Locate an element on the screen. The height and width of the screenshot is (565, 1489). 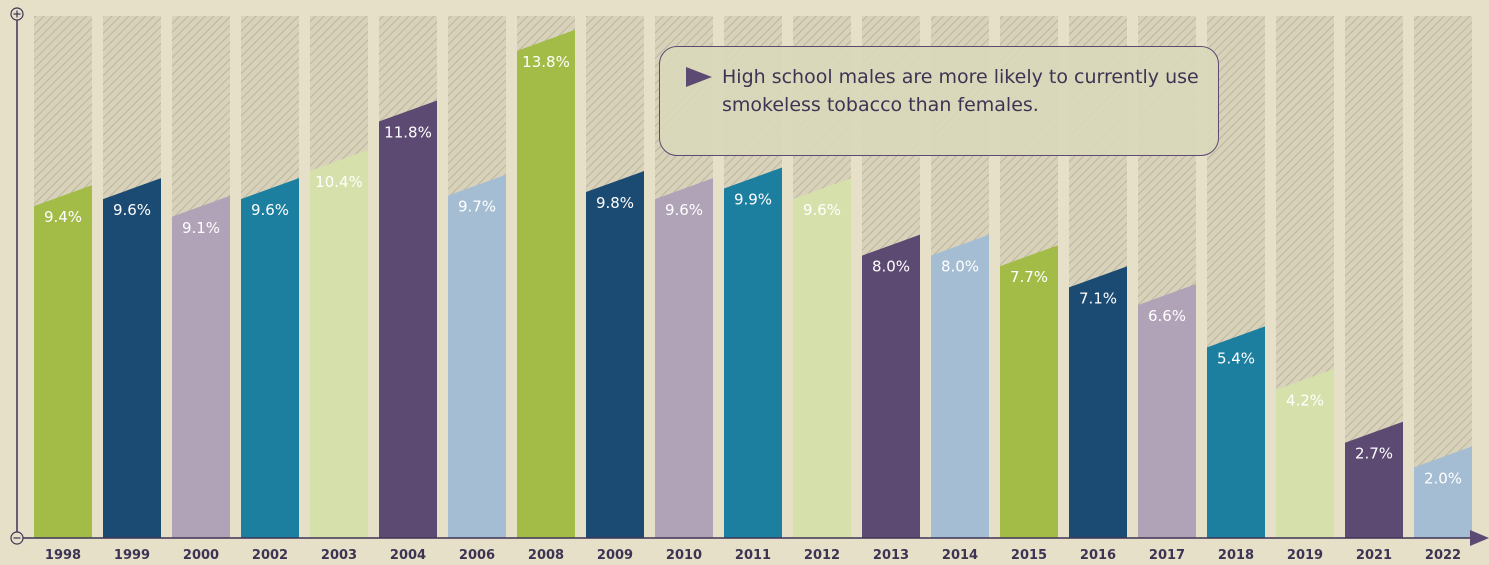
data-label: 13.8% is located at coordinates (546, 62).